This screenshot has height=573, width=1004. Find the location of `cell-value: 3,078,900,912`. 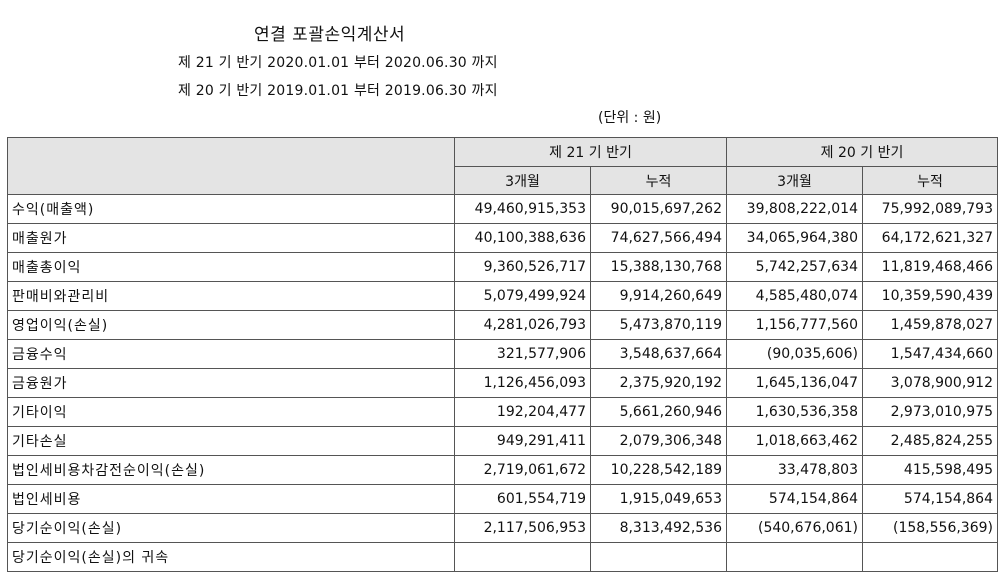

cell-value: 3,078,900,912 is located at coordinates (930, 383).